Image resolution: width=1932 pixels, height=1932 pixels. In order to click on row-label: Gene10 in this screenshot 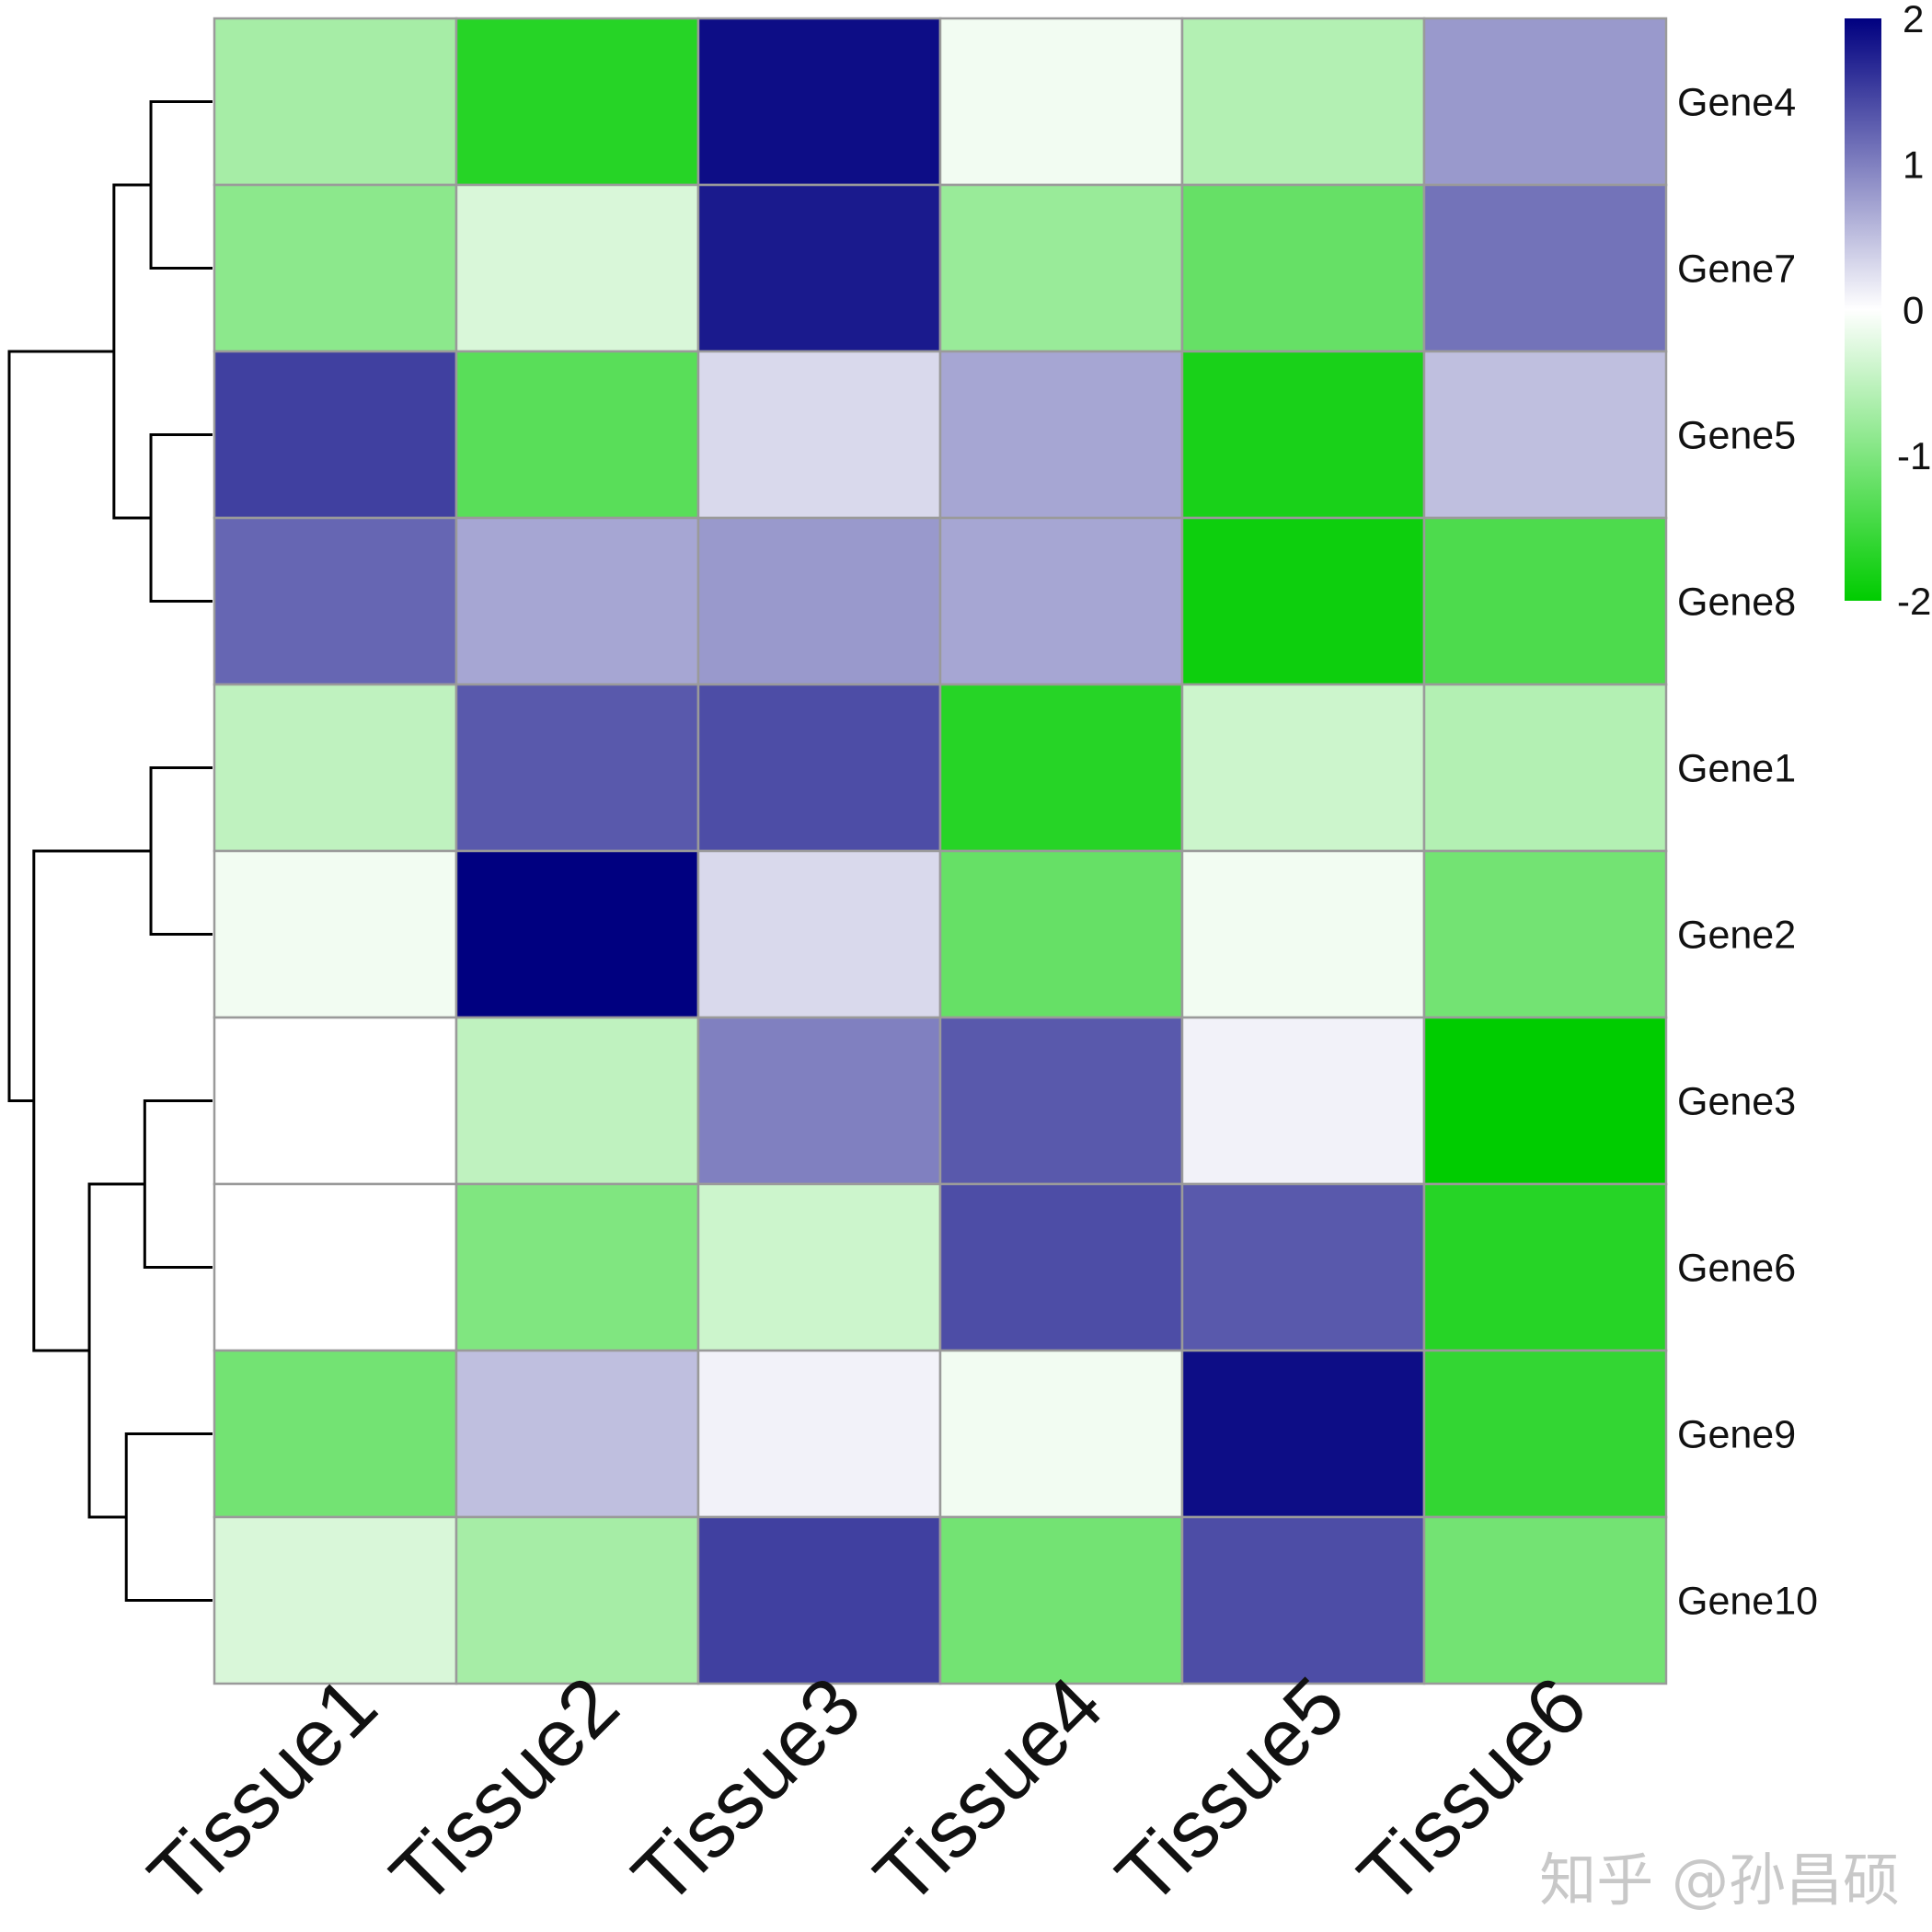, I will do `click(1747, 1602)`.